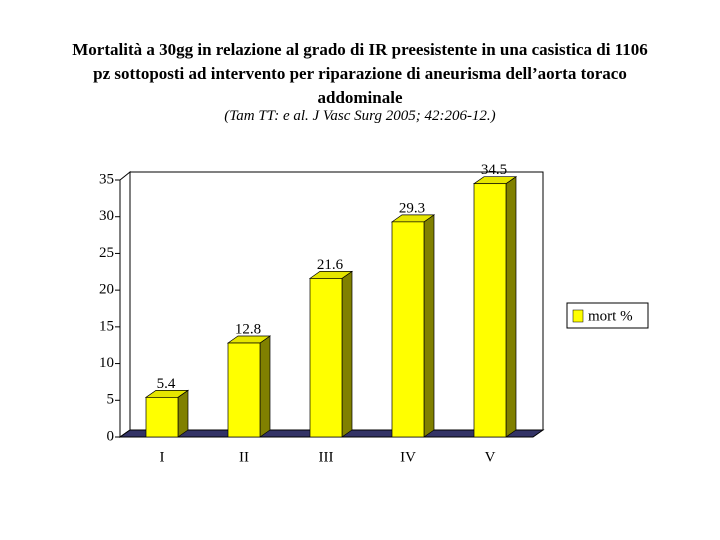 This screenshot has height=540, width=720. Describe the element at coordinates (106, 363) in the screenshot. I see `y-tick-label: 10` at that location.